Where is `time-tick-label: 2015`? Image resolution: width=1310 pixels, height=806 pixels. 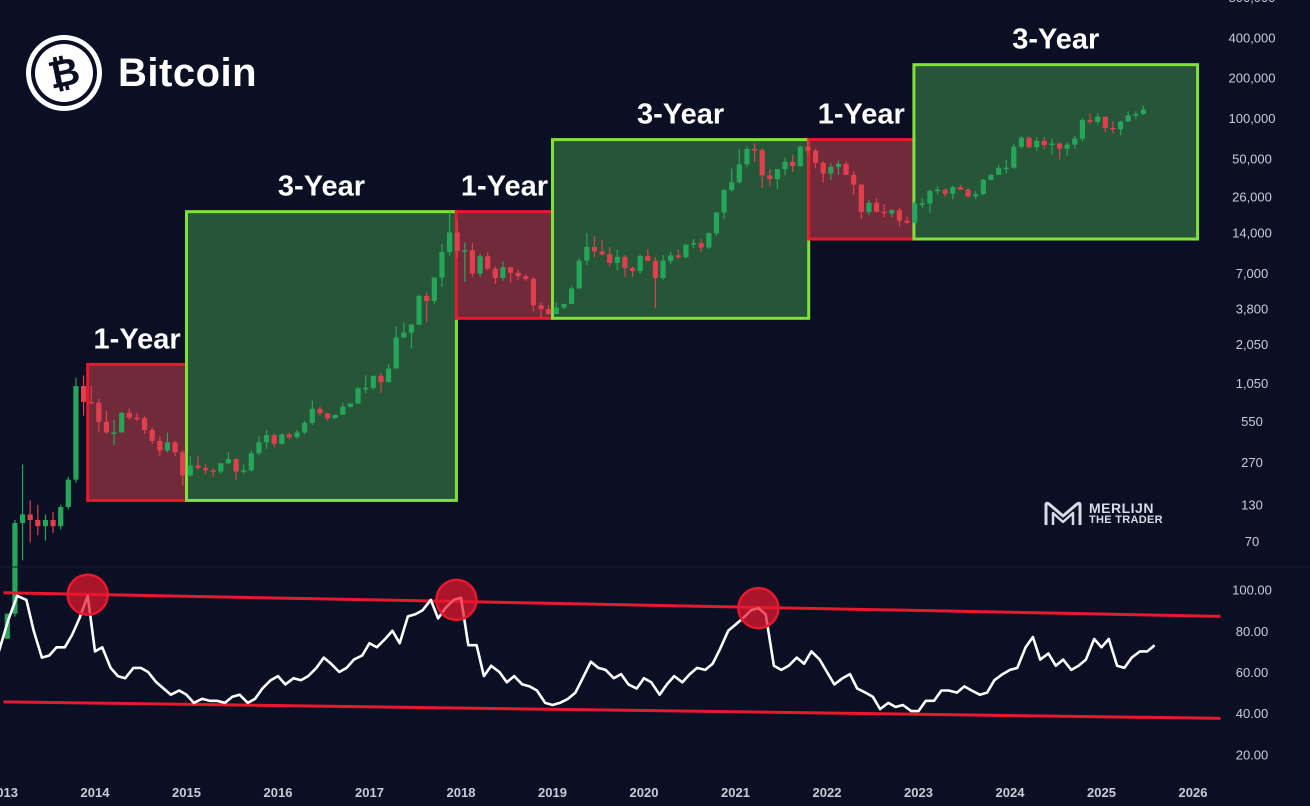
time-tick-label: 2015 is located at coordinates (186, 792).